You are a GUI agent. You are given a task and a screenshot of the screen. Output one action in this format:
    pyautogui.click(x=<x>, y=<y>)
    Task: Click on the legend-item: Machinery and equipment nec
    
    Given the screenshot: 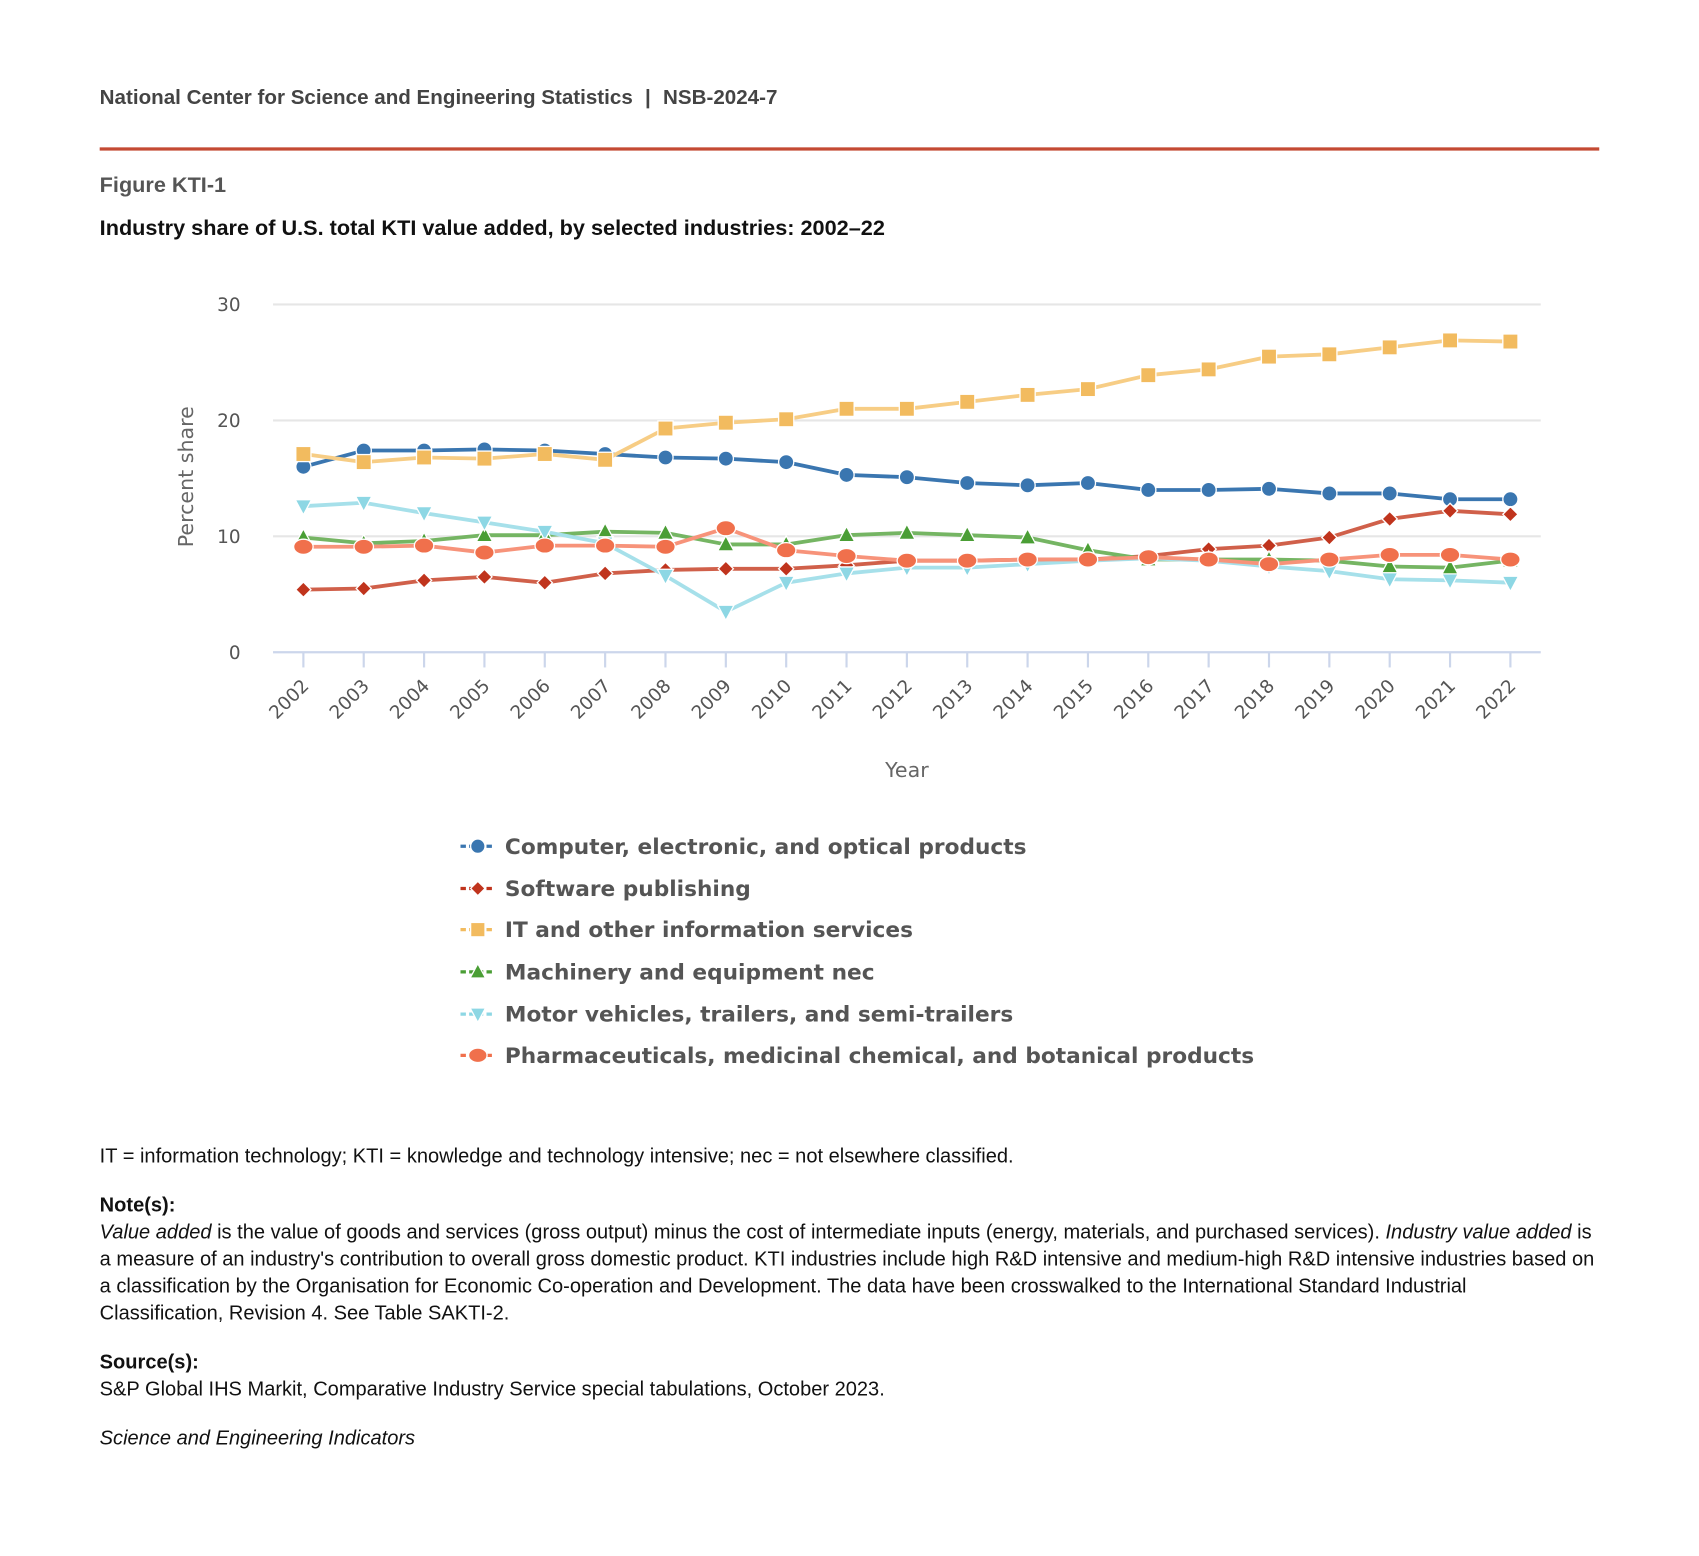 What is the action you would take?
    pyautogui.click(x=856, y=972)
    